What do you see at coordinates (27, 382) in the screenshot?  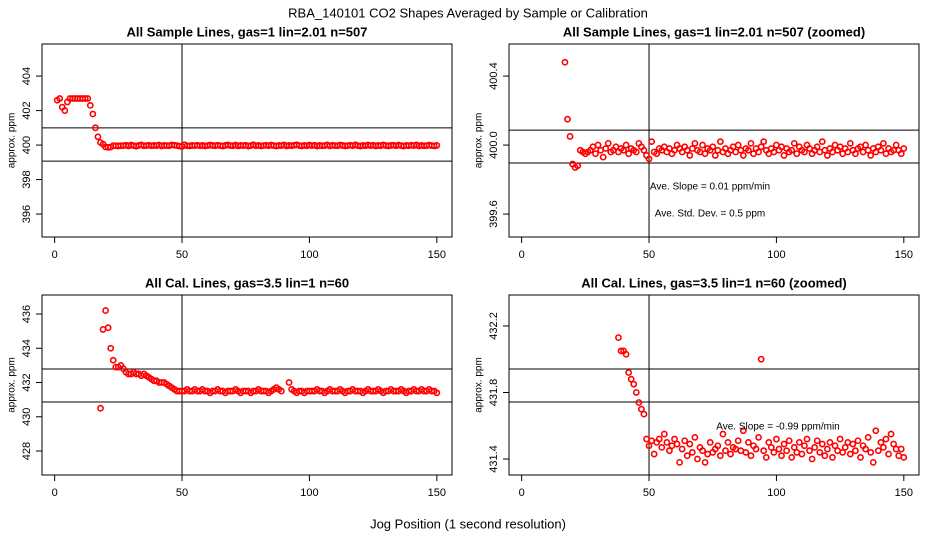 I see `y-tick-label: 432` at bounding box center [27, 382].